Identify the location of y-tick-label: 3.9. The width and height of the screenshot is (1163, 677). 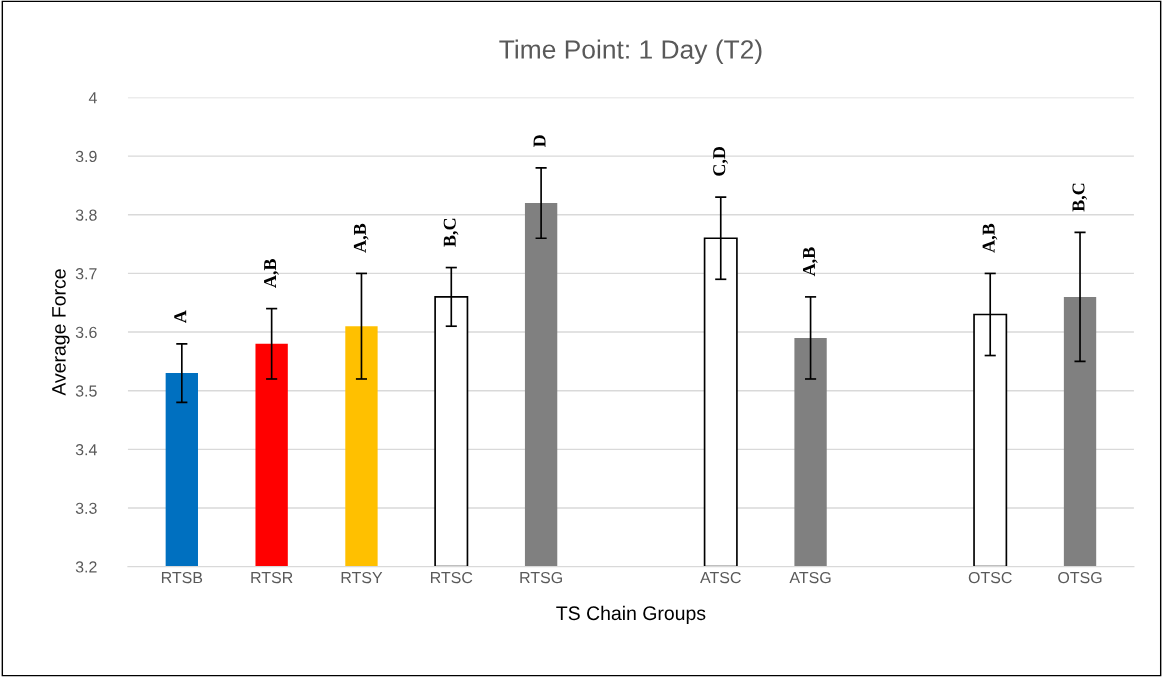
(86, 156).